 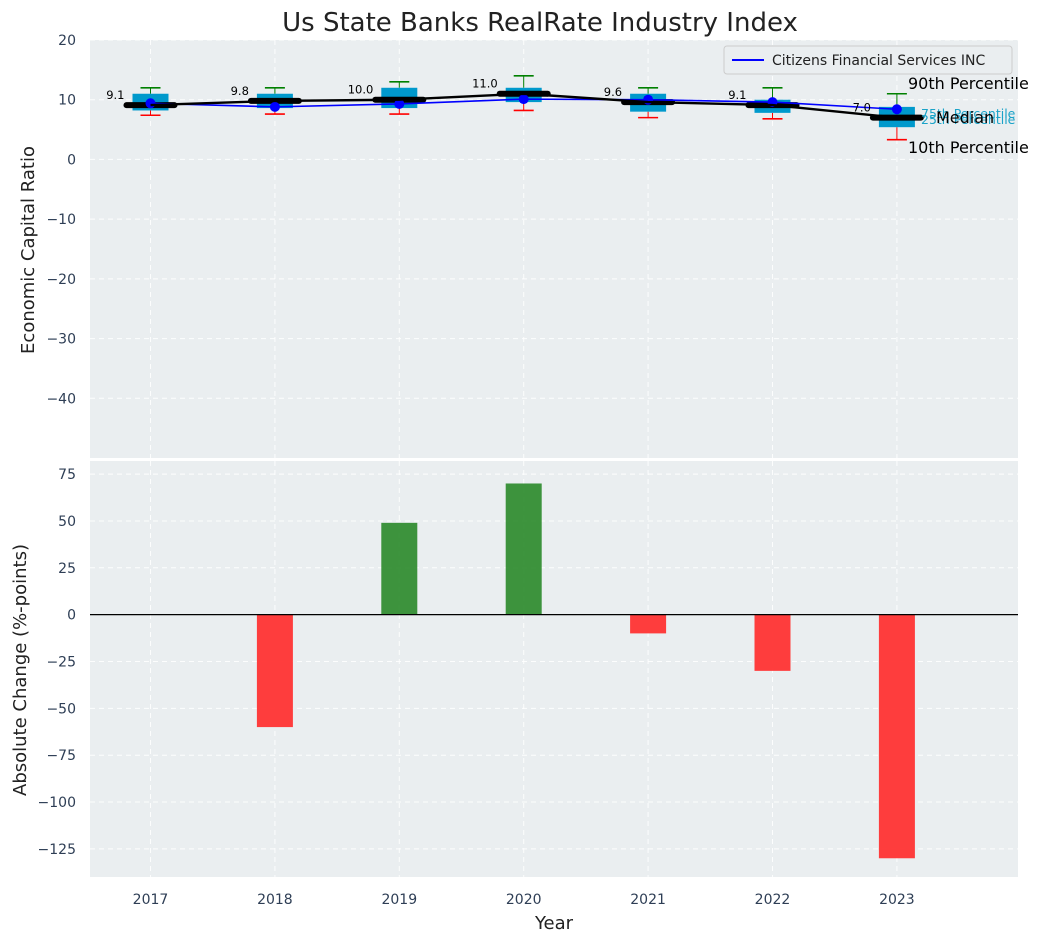 What do you see at coordinates (71, 160) in the screenshot?
I see `top-y-tick-label: 0` at bounding box center [71, 160].